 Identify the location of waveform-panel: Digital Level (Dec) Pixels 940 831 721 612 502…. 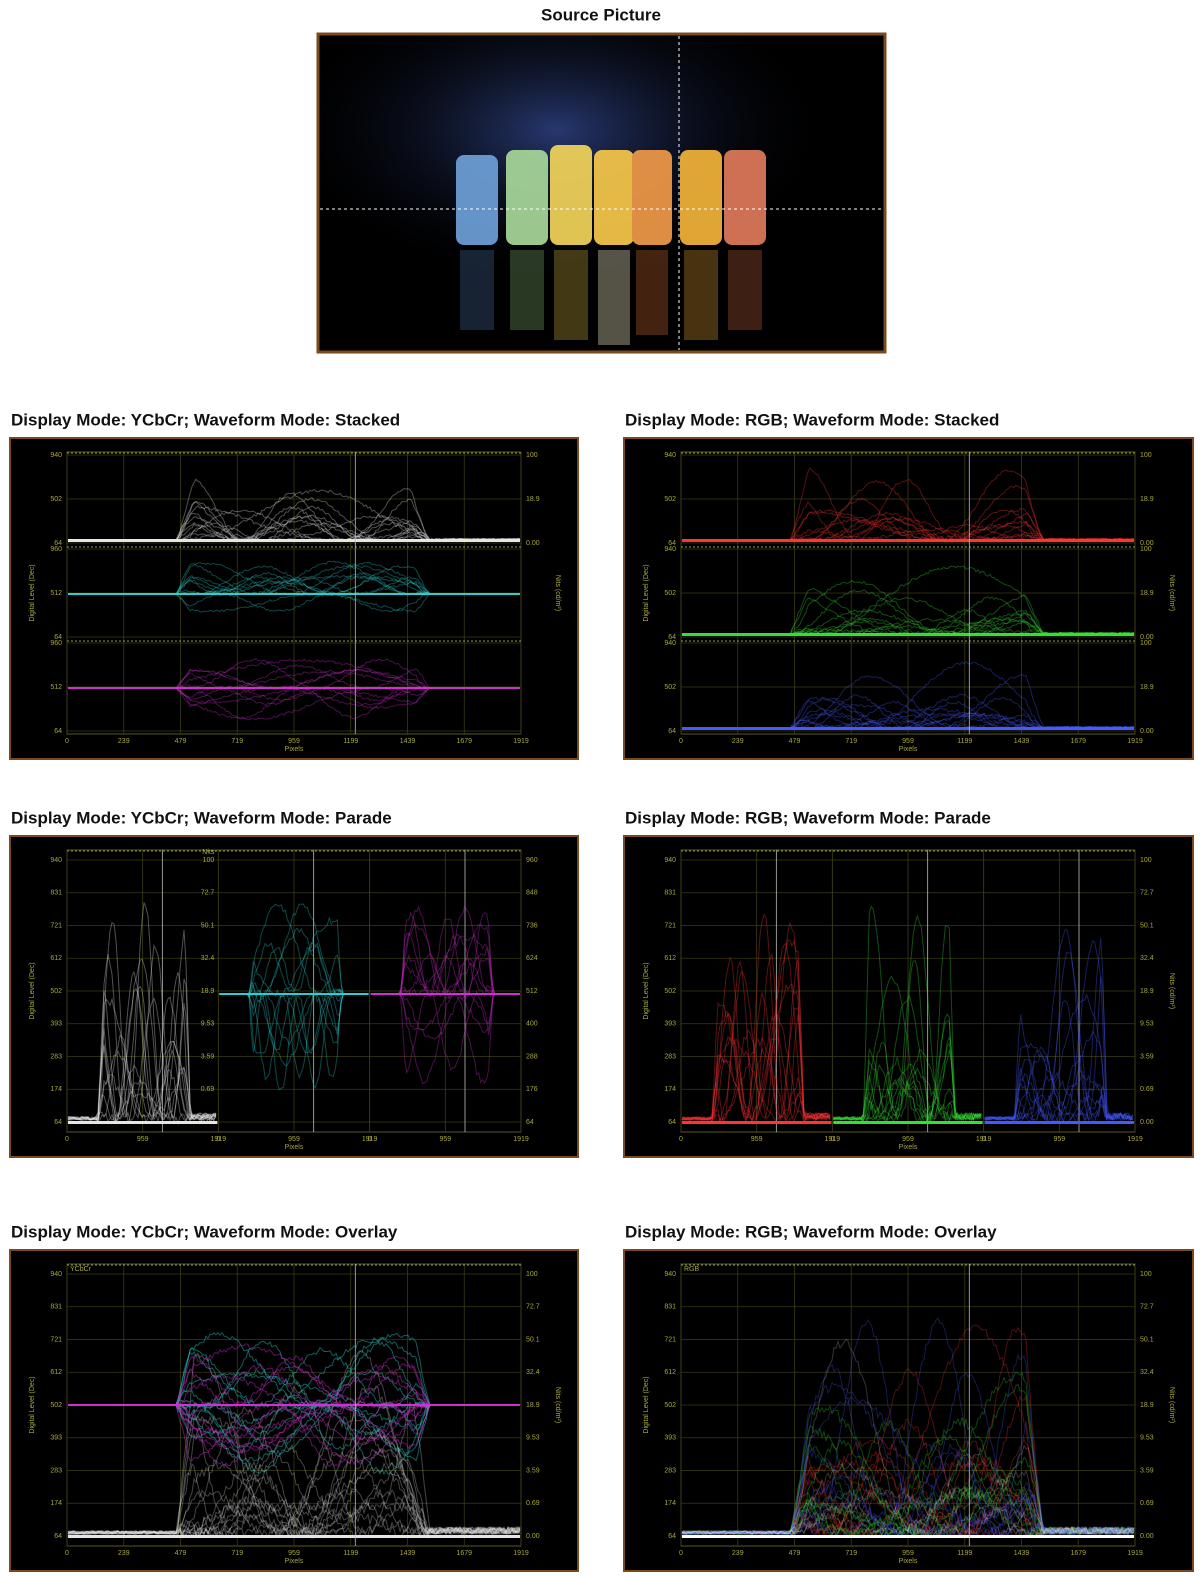
(294, 996).